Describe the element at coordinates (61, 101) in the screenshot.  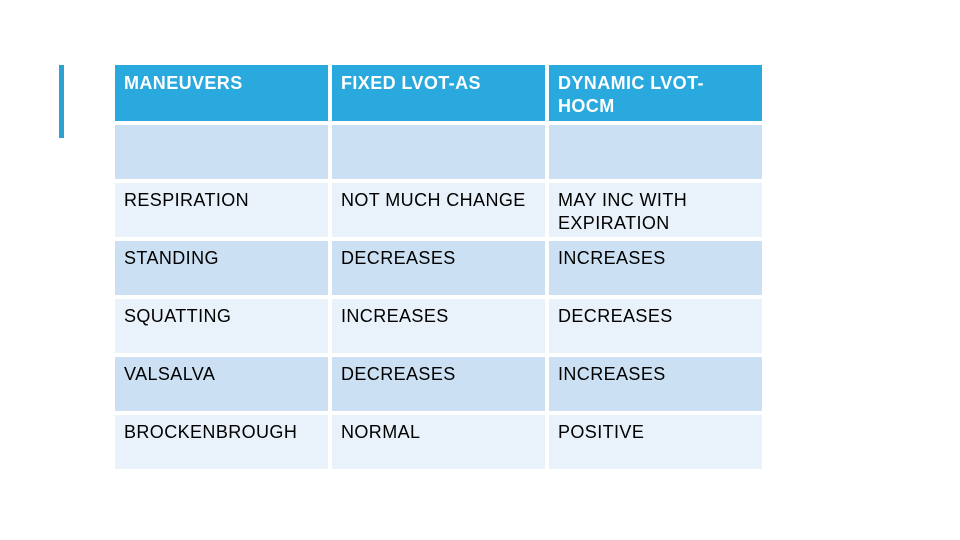
I see `accent-bar` at that location.